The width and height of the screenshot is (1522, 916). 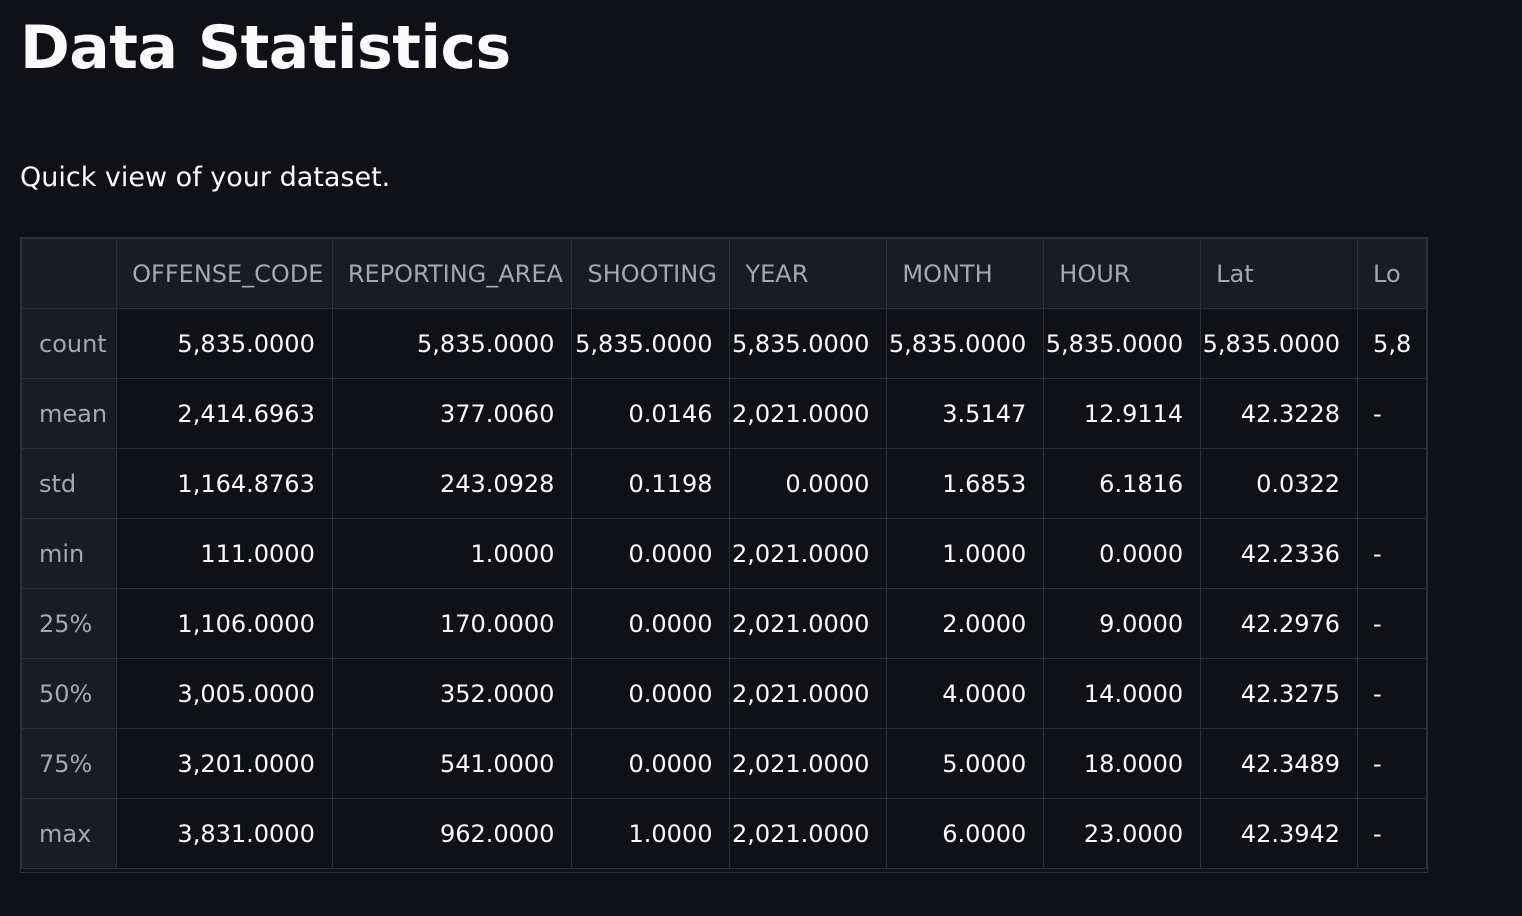 What do you see at coordinates (452, 693) in the screenshot?
I see `table-cell: 352.0000` at bounding box center [452, 693].